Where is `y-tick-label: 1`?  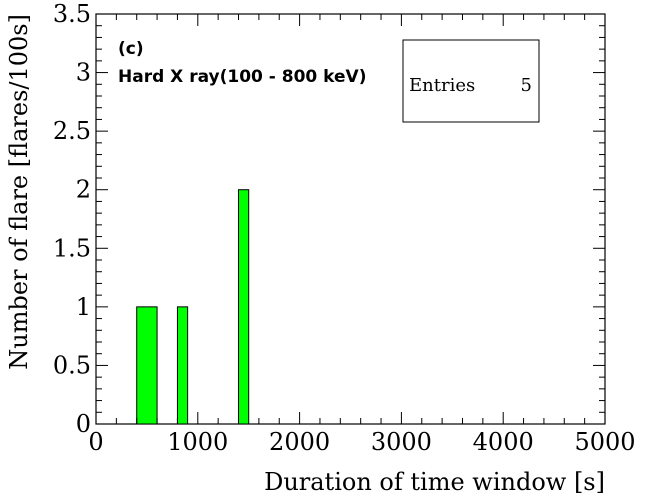 y-tick-label: 1 is located at coordinates (83, 307).